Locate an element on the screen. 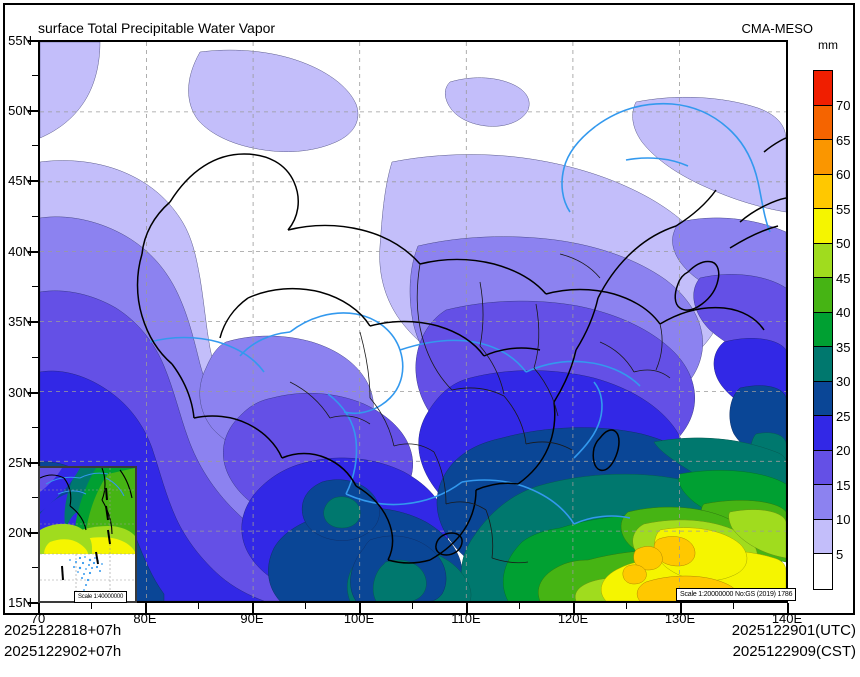  x-axis-label-120e: 120E is located at coordinates (573, 618).